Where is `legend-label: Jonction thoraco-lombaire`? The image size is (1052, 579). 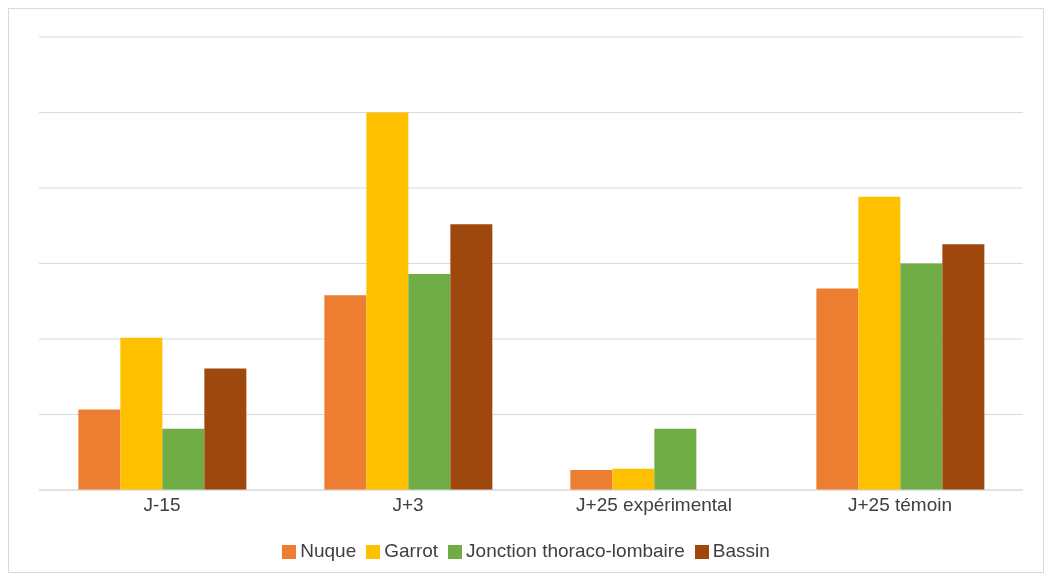
legend-label: Jonction thoraco-lombaire is located at coordinates (575, 550).